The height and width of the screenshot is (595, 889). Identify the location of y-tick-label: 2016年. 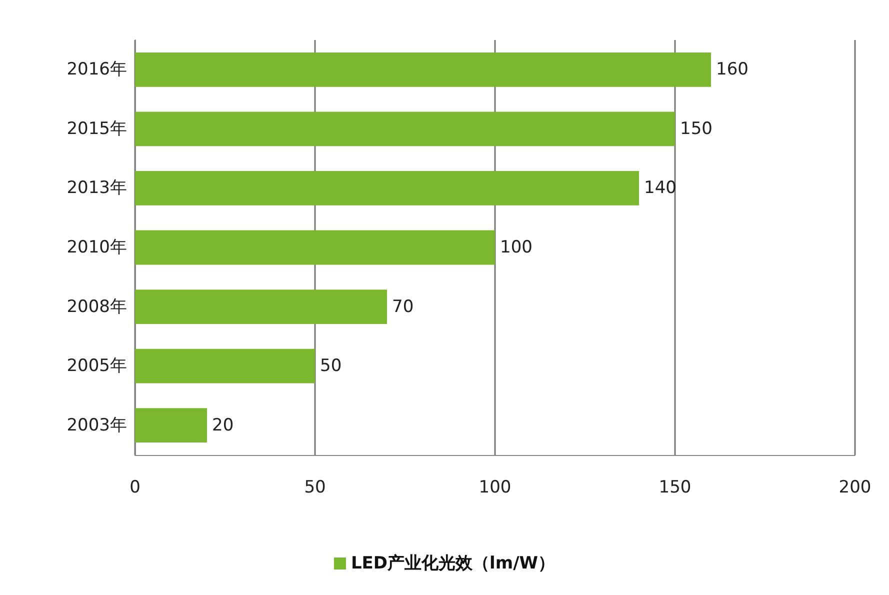
(96, 70).